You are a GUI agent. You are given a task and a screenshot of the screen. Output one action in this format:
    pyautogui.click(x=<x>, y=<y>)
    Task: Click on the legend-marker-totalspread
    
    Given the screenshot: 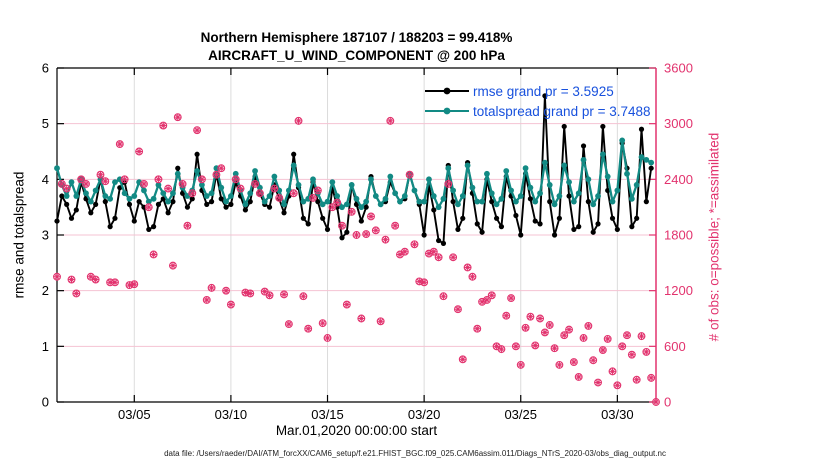 What is the action you would take?
    pyautogui.click(x=447, y=111)
    